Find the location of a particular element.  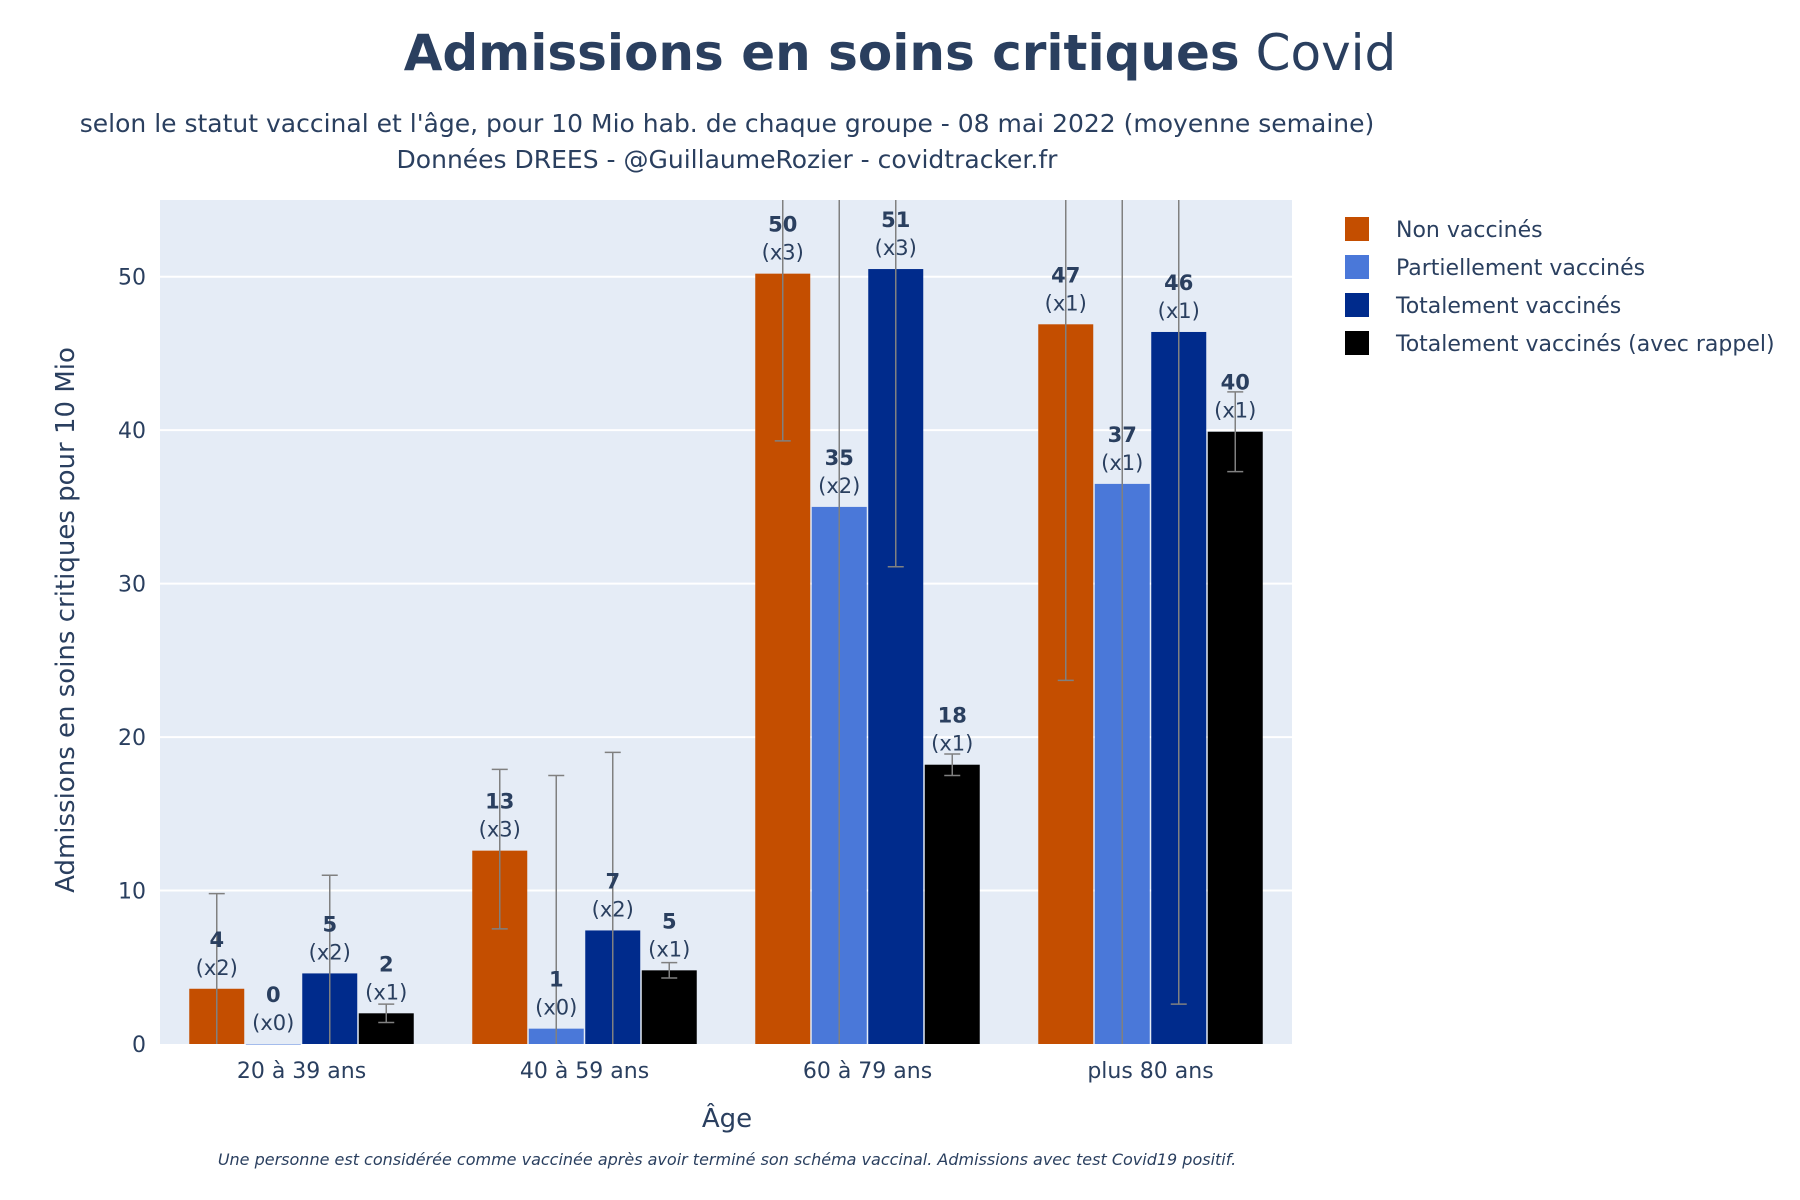

data-label-value: 4 is located at coordinates (216, 940).